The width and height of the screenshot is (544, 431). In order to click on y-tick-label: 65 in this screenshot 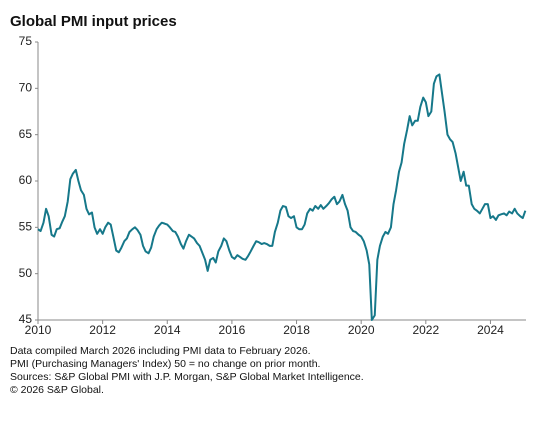, I will do `click(26, 134)`.